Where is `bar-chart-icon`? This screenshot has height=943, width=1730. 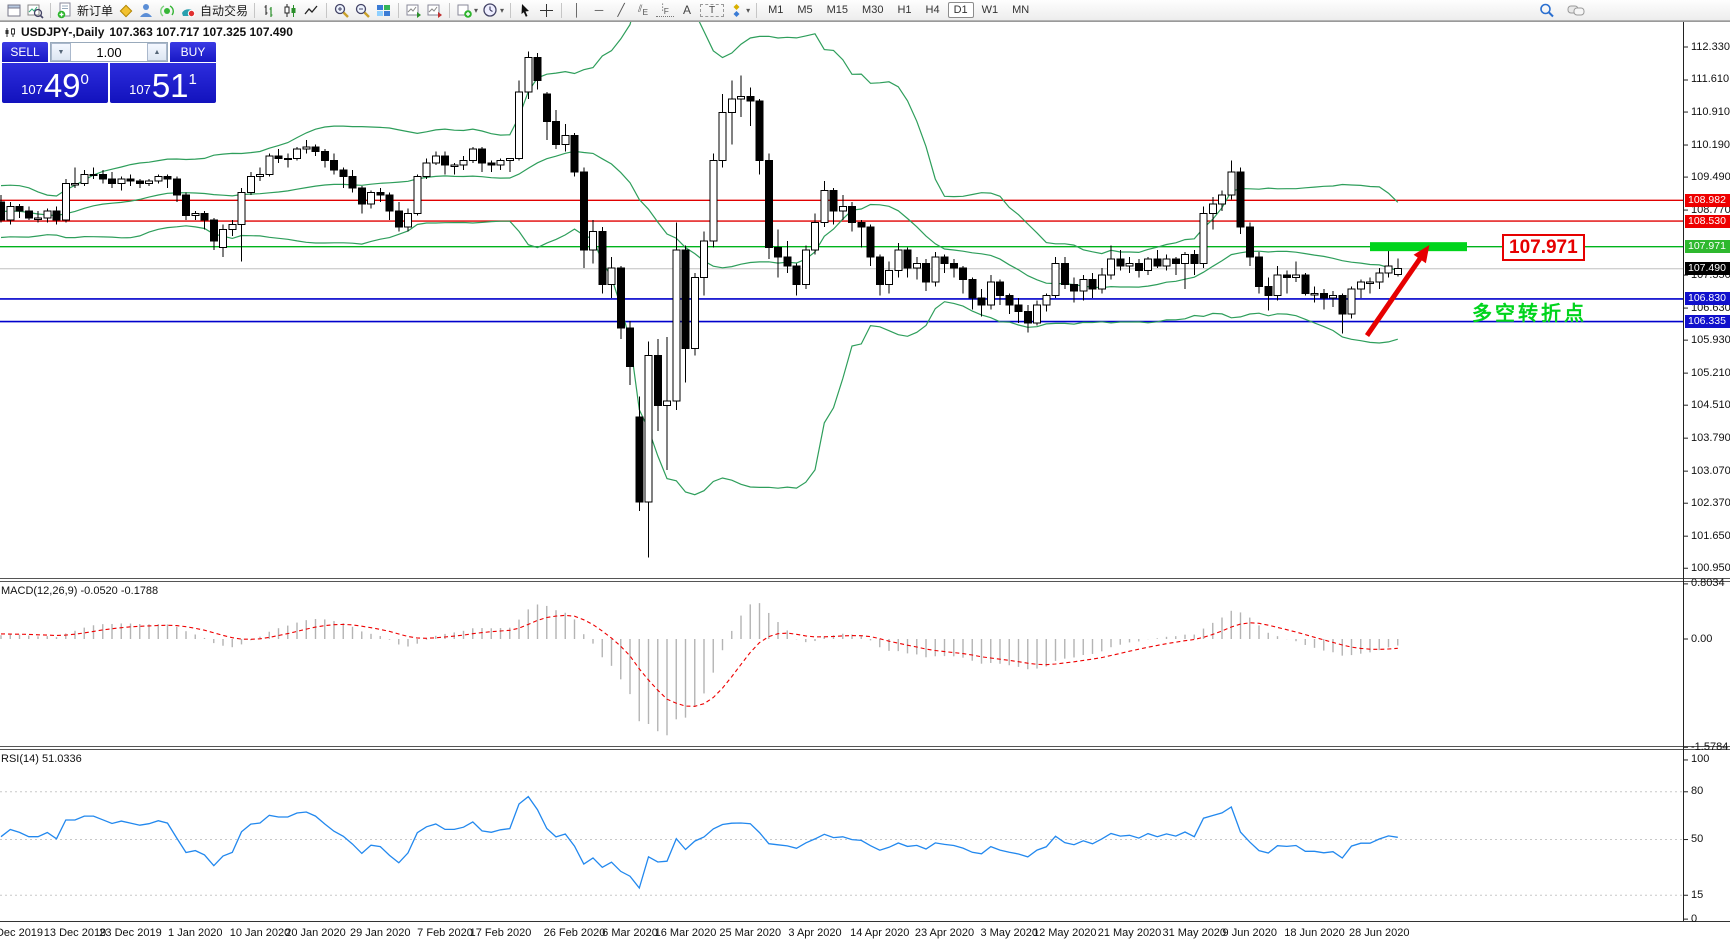
bar-chart-icon is located at coordinates (269, 10).